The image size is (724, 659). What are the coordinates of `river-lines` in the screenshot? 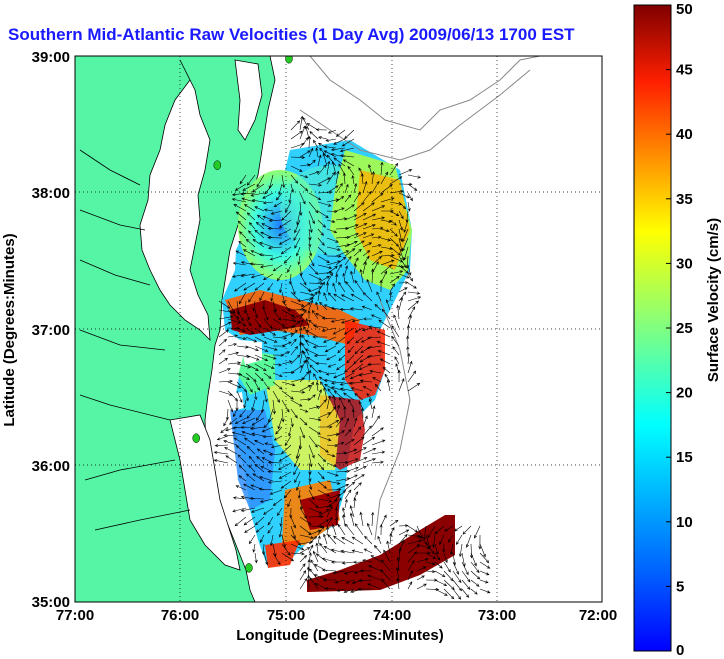 It's located at (135, 340).